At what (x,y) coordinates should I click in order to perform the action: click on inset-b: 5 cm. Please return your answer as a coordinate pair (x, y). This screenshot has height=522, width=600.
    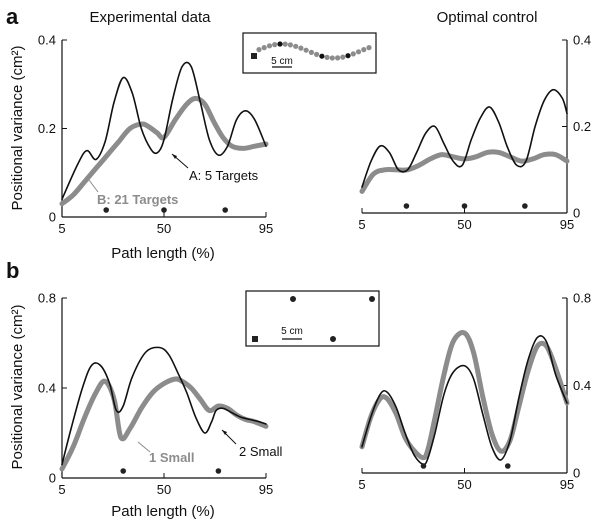
    Looking at the image, I should click on (312, 318).